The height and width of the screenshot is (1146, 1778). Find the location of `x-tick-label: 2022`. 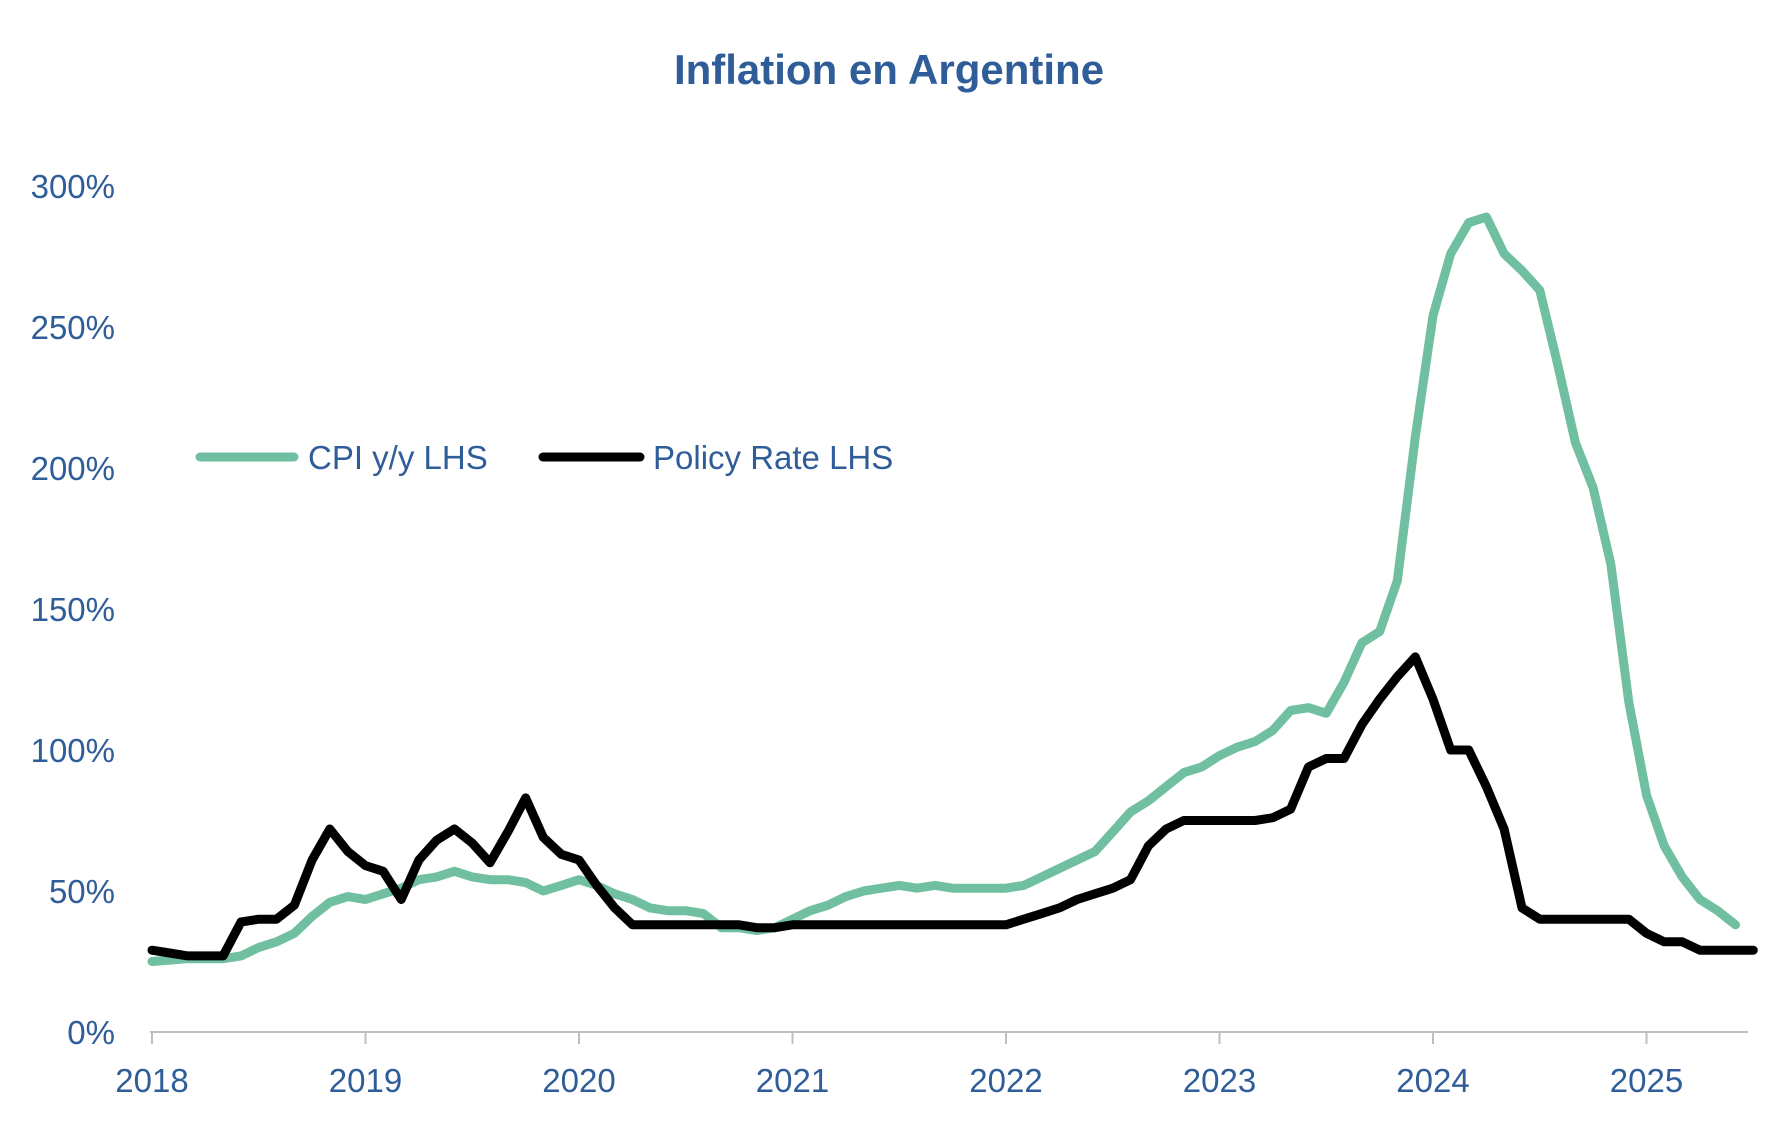

x-tick-label: 2022 is located at coordinates (1005, 1080).